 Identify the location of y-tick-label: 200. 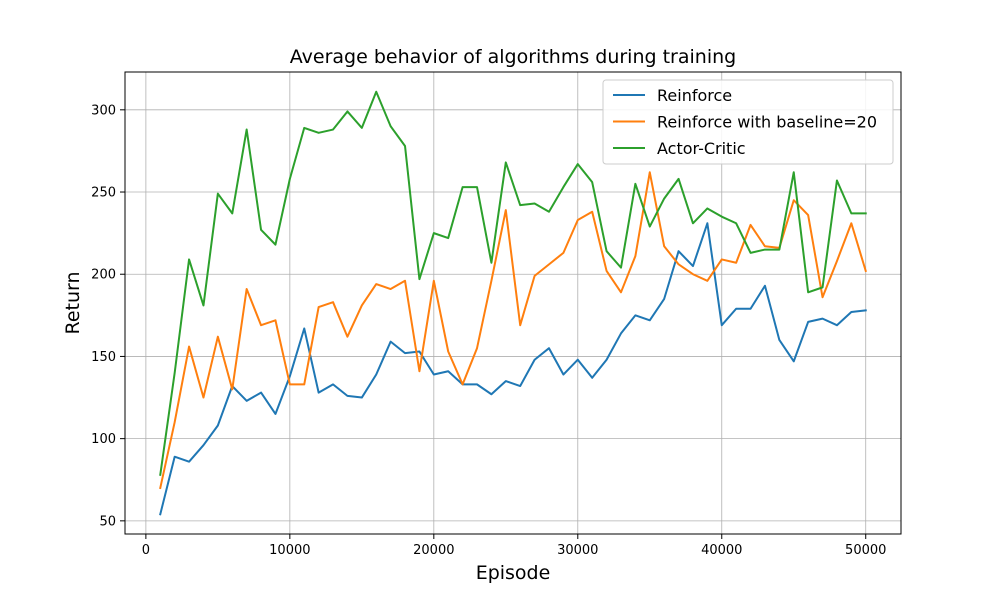
(103, 275).